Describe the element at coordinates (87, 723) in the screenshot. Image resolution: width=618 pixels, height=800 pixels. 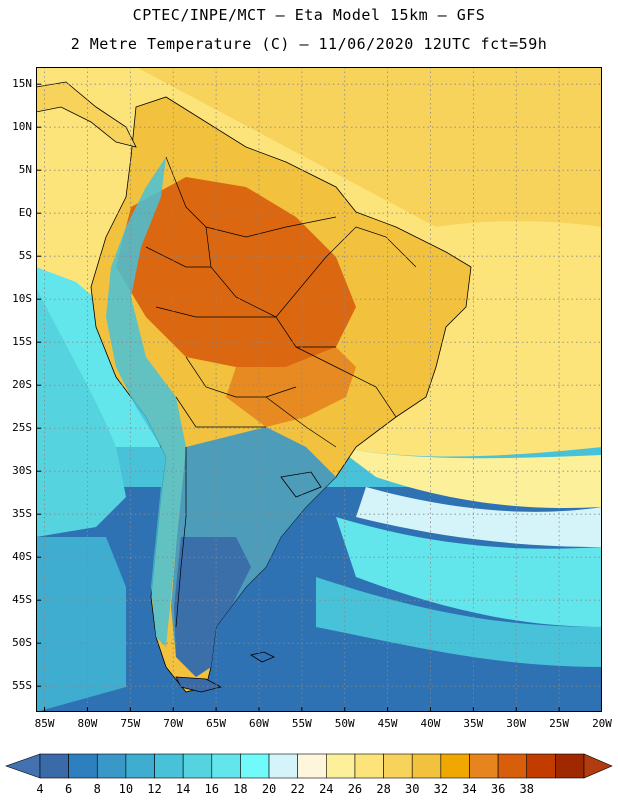
I see `longitude-label: 80W` at that location.